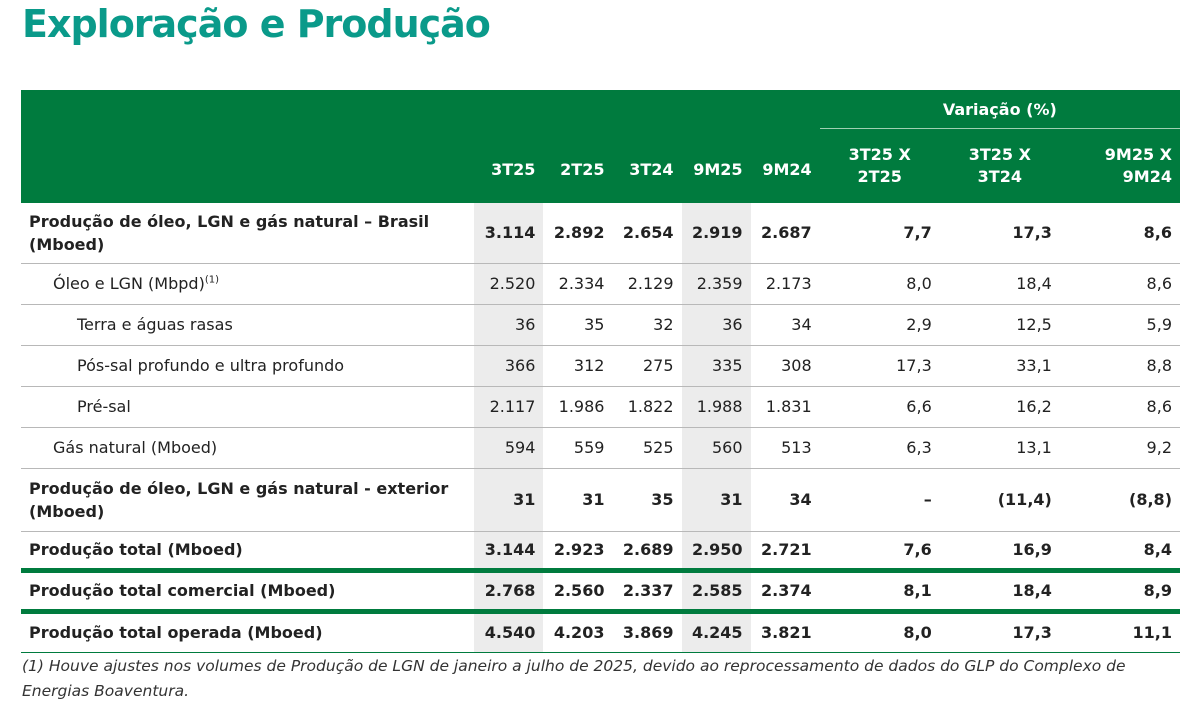 Image resolution: width=1203 pixels, height=714 pixels. What do you see at coordinates (104, 406) in the screenshot?
I see `row-label-text: Pré-sal` at bounding box center [104, 406].